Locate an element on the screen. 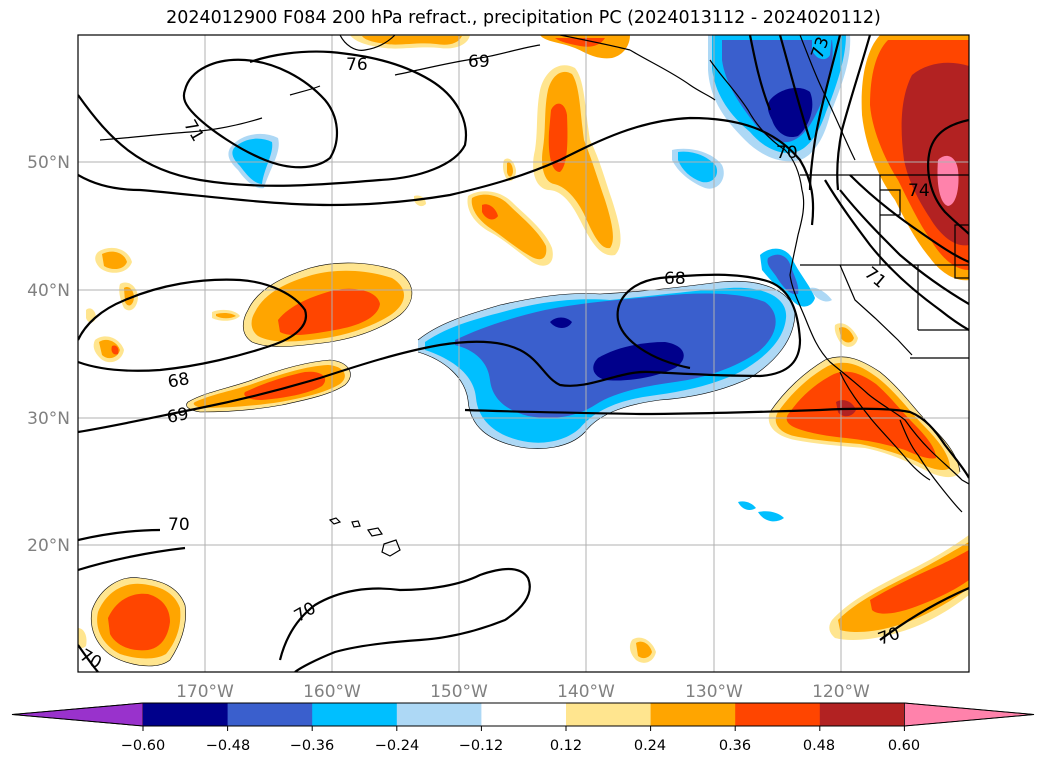  latitude-labels: 50°N 40°N 30°N 20°N is located at coordinates (48, 354).